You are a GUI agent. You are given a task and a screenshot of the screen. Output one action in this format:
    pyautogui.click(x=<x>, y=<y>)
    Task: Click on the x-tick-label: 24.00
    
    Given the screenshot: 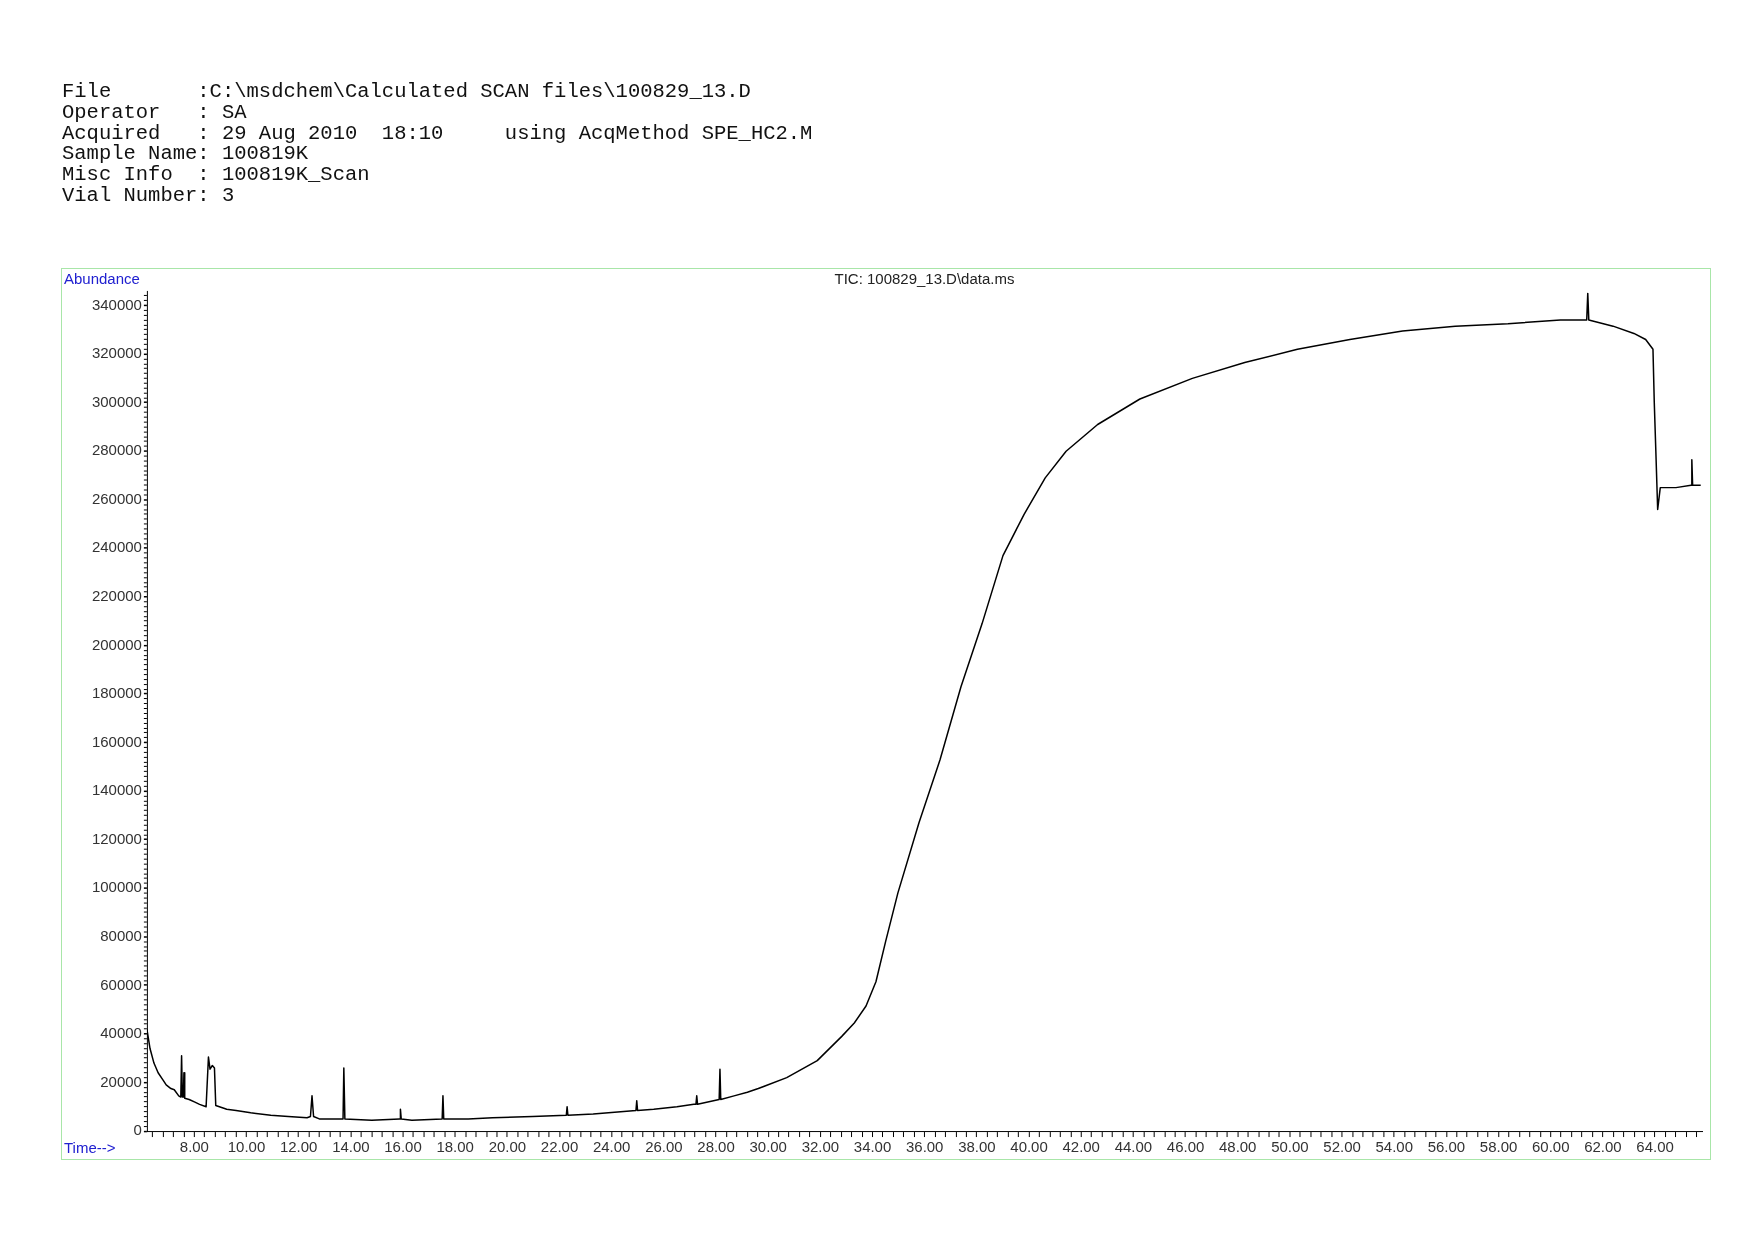 What is the action you would take?
    pyautogui.click(x=611, y=1147)
    